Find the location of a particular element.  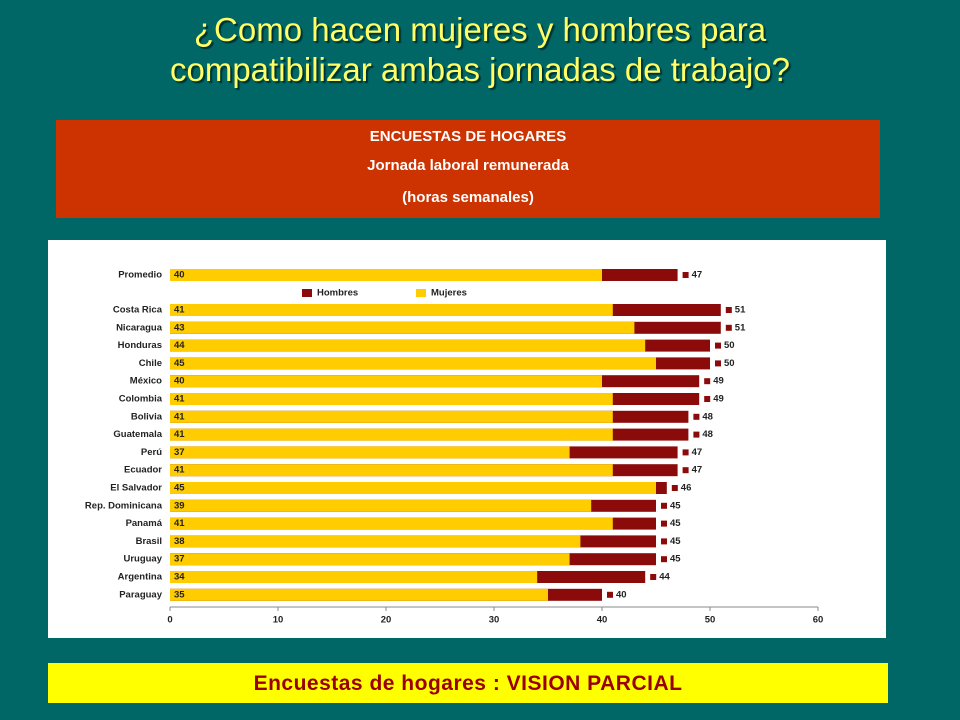

x-tick-label: 60 is located at coordinates (818, 620).